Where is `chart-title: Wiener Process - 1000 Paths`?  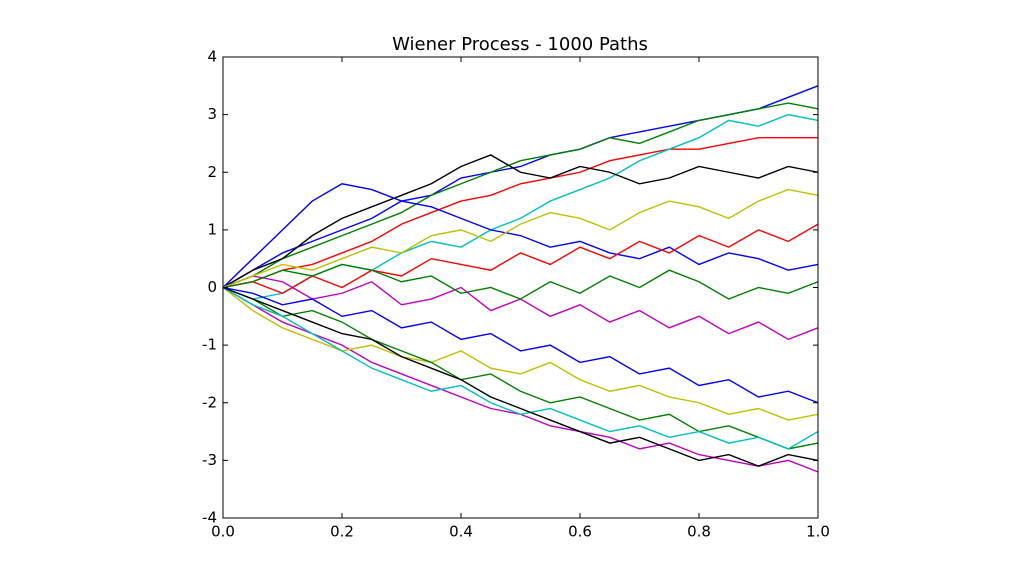 chart-title: Wiener Process - 1000 Paths is located at coordinates (520, 44).